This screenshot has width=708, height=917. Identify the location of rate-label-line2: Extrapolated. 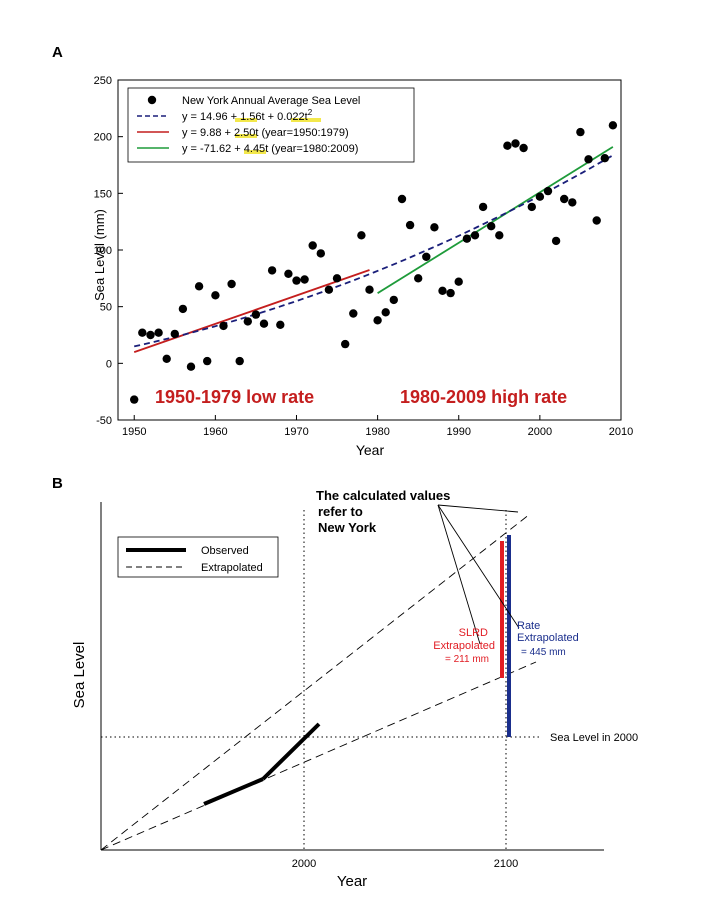
(548, 638).